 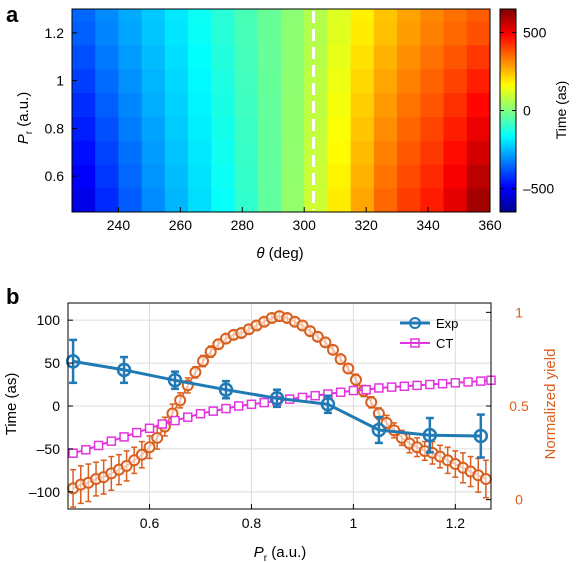 I want to click on line-y-tick-label: –100, so click(x=44, y=492).